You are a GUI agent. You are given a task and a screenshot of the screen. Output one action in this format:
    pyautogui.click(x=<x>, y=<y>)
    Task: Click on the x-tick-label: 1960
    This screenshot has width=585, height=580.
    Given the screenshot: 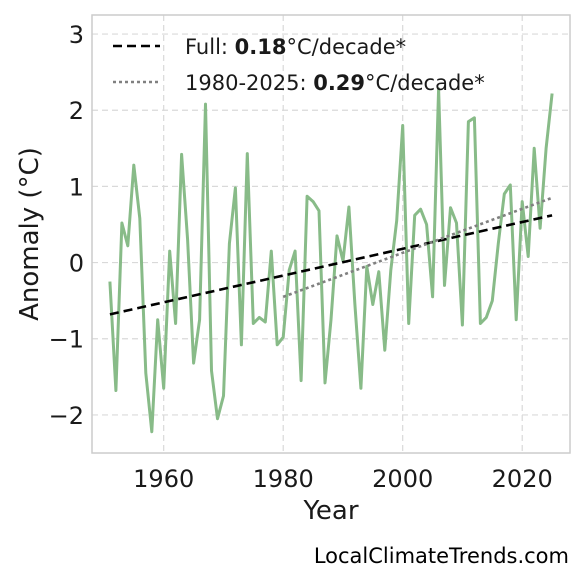 What is the action you would take?
    pyautogui.click(x=163, y=479)
    